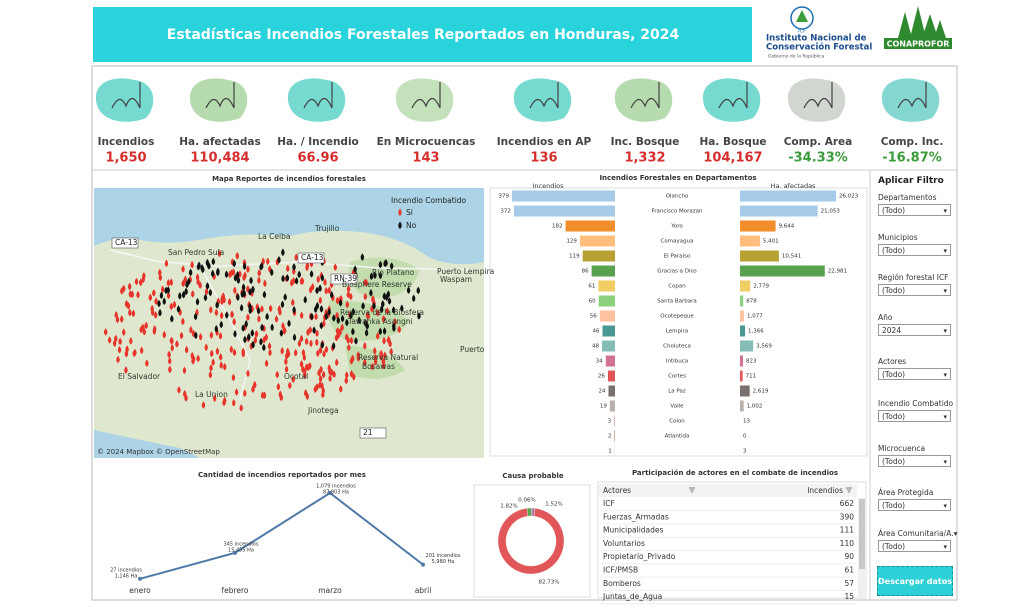 The width and height of the screenshot is (1034, 612). What do you see at coordinates (755, 317) in the screenshot?
I see `value-label: 1,077` at bounding box center [755, 317].